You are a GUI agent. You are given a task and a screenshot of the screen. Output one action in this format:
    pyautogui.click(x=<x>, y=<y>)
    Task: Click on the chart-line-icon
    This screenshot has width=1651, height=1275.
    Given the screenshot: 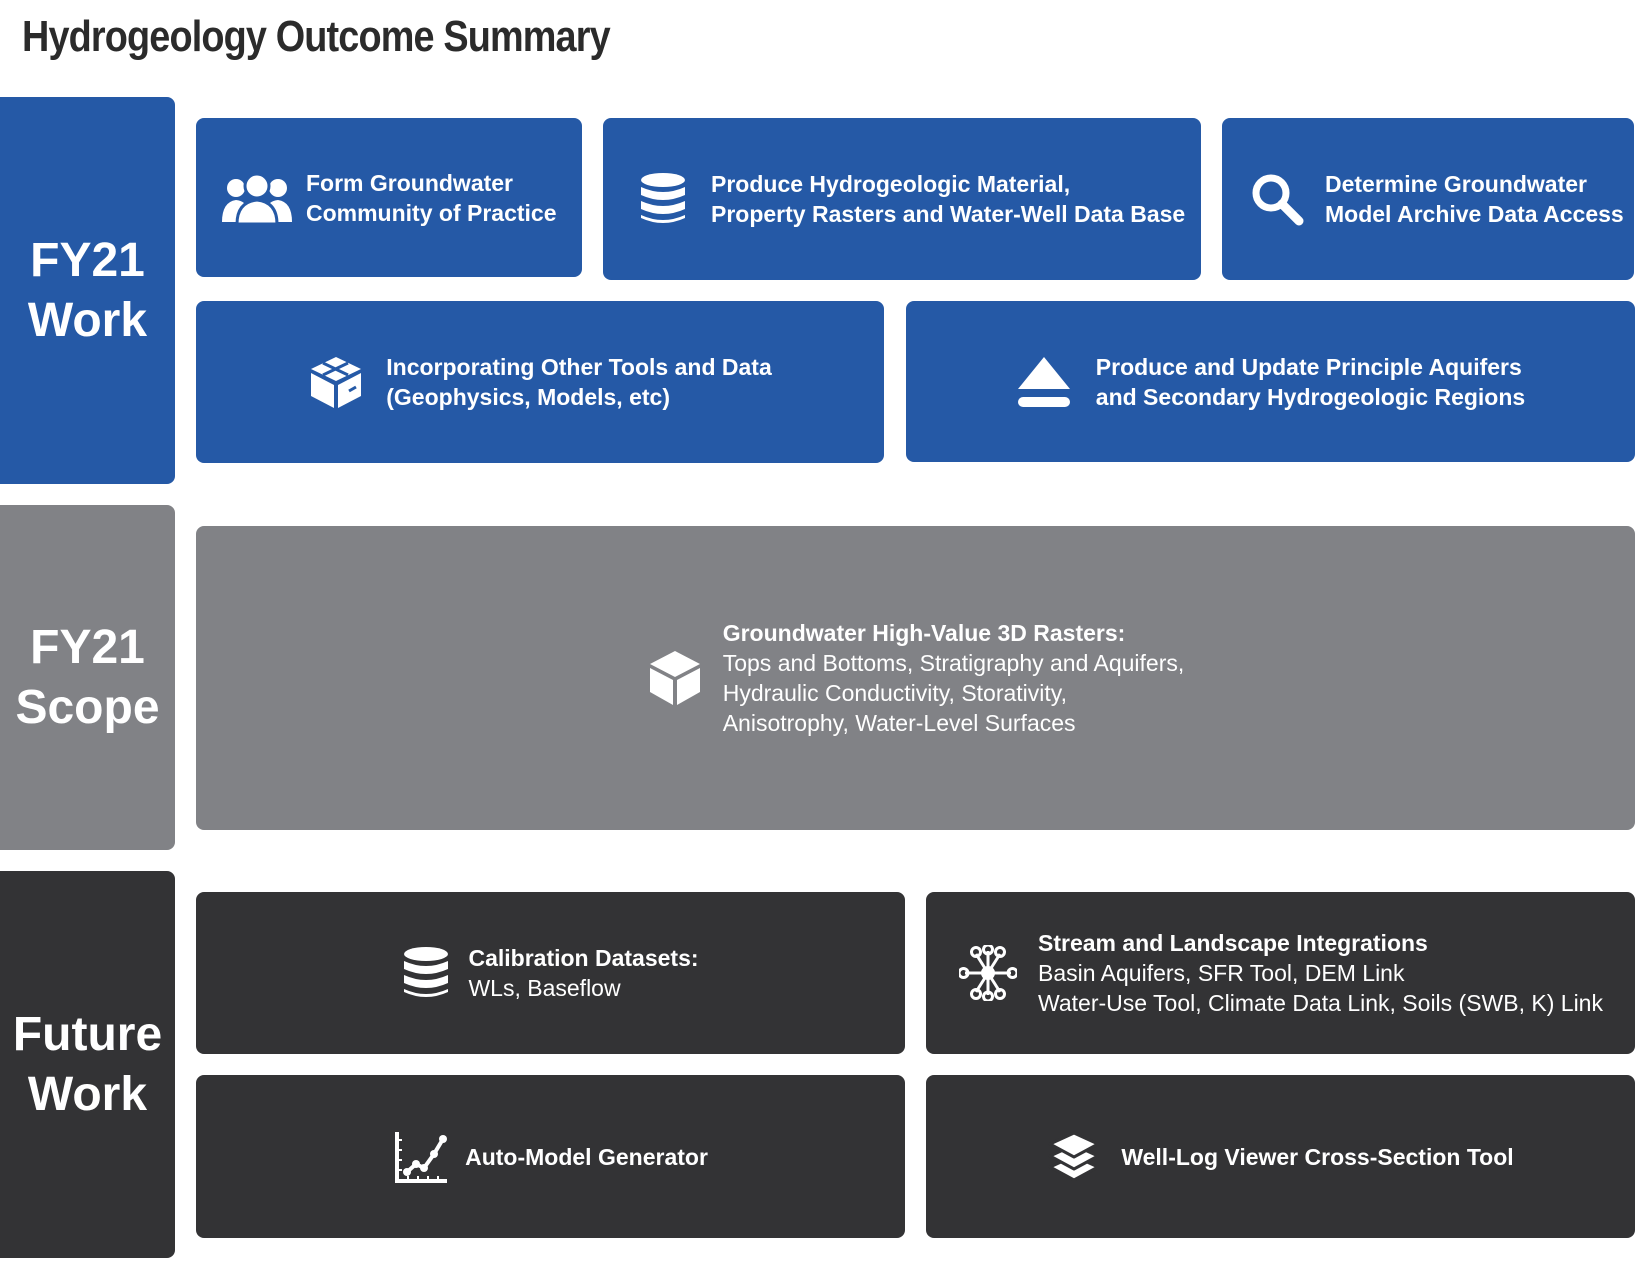 What is the action you would take?
    pyautogui.click(x=421, y=1157)
    